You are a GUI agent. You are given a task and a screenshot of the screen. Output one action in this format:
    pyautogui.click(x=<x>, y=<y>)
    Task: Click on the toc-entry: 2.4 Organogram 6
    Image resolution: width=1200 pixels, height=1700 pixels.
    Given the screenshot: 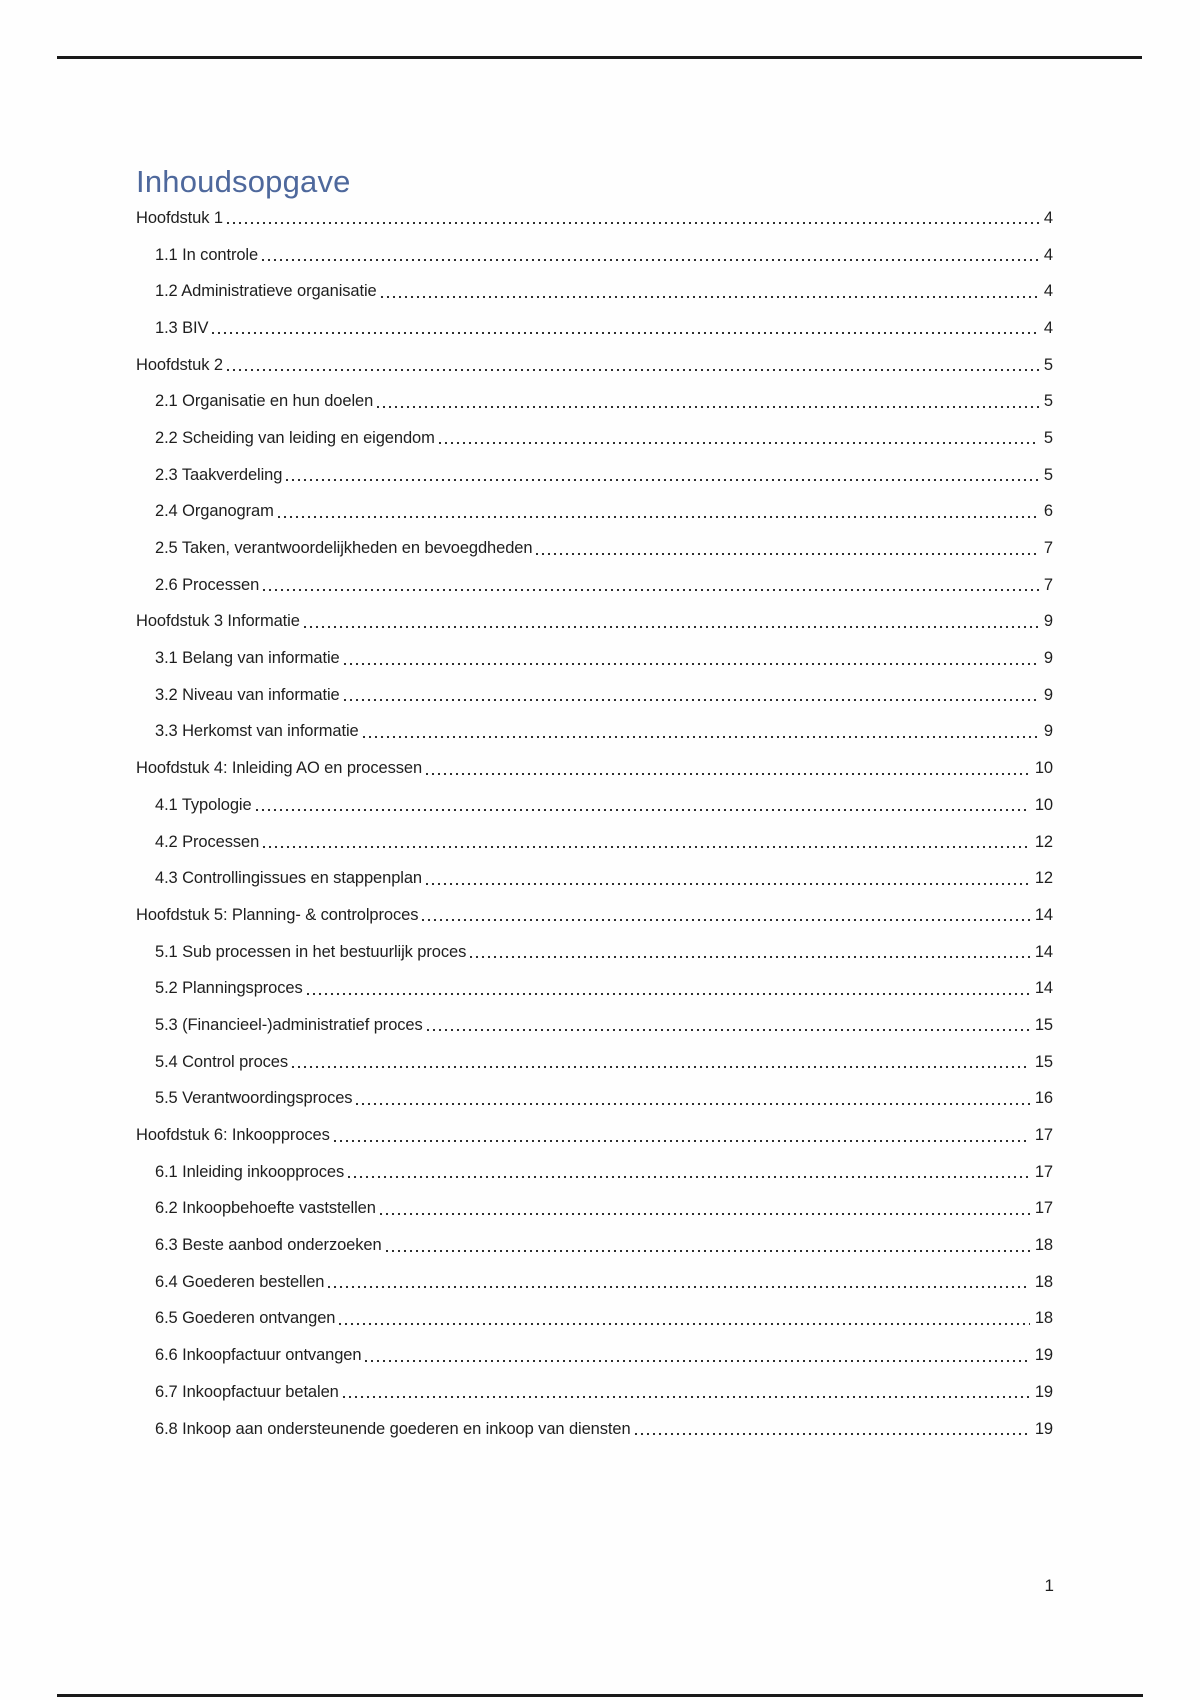 What is the action you would take?
    pyautogui.click(x=594, y=512)
    